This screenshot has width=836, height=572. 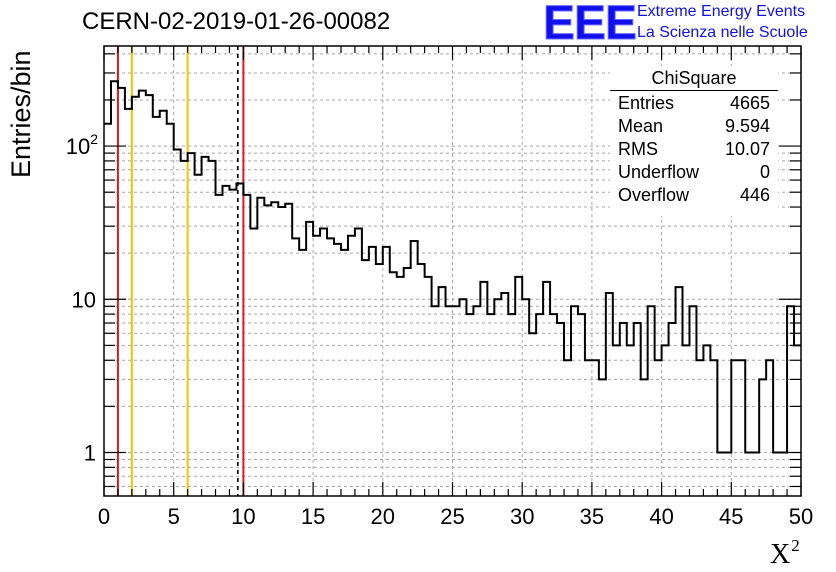 What do you see at coordinates (801, 516) in the screenshot?
I see `x-tick-label: 50` at bounding box center [801, 516].